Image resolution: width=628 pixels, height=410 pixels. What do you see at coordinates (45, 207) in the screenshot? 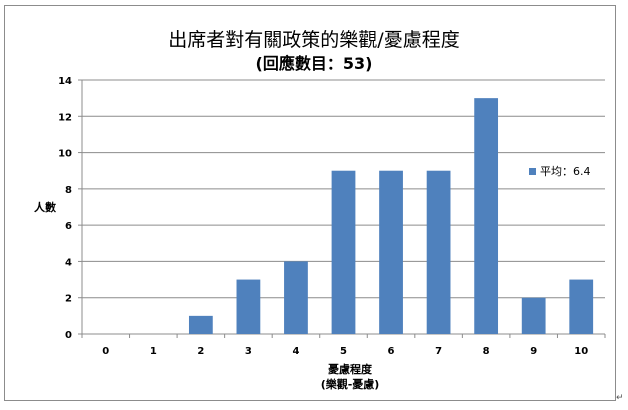
I see `y-axis-label: 人數` at bounding box center [45, 207].